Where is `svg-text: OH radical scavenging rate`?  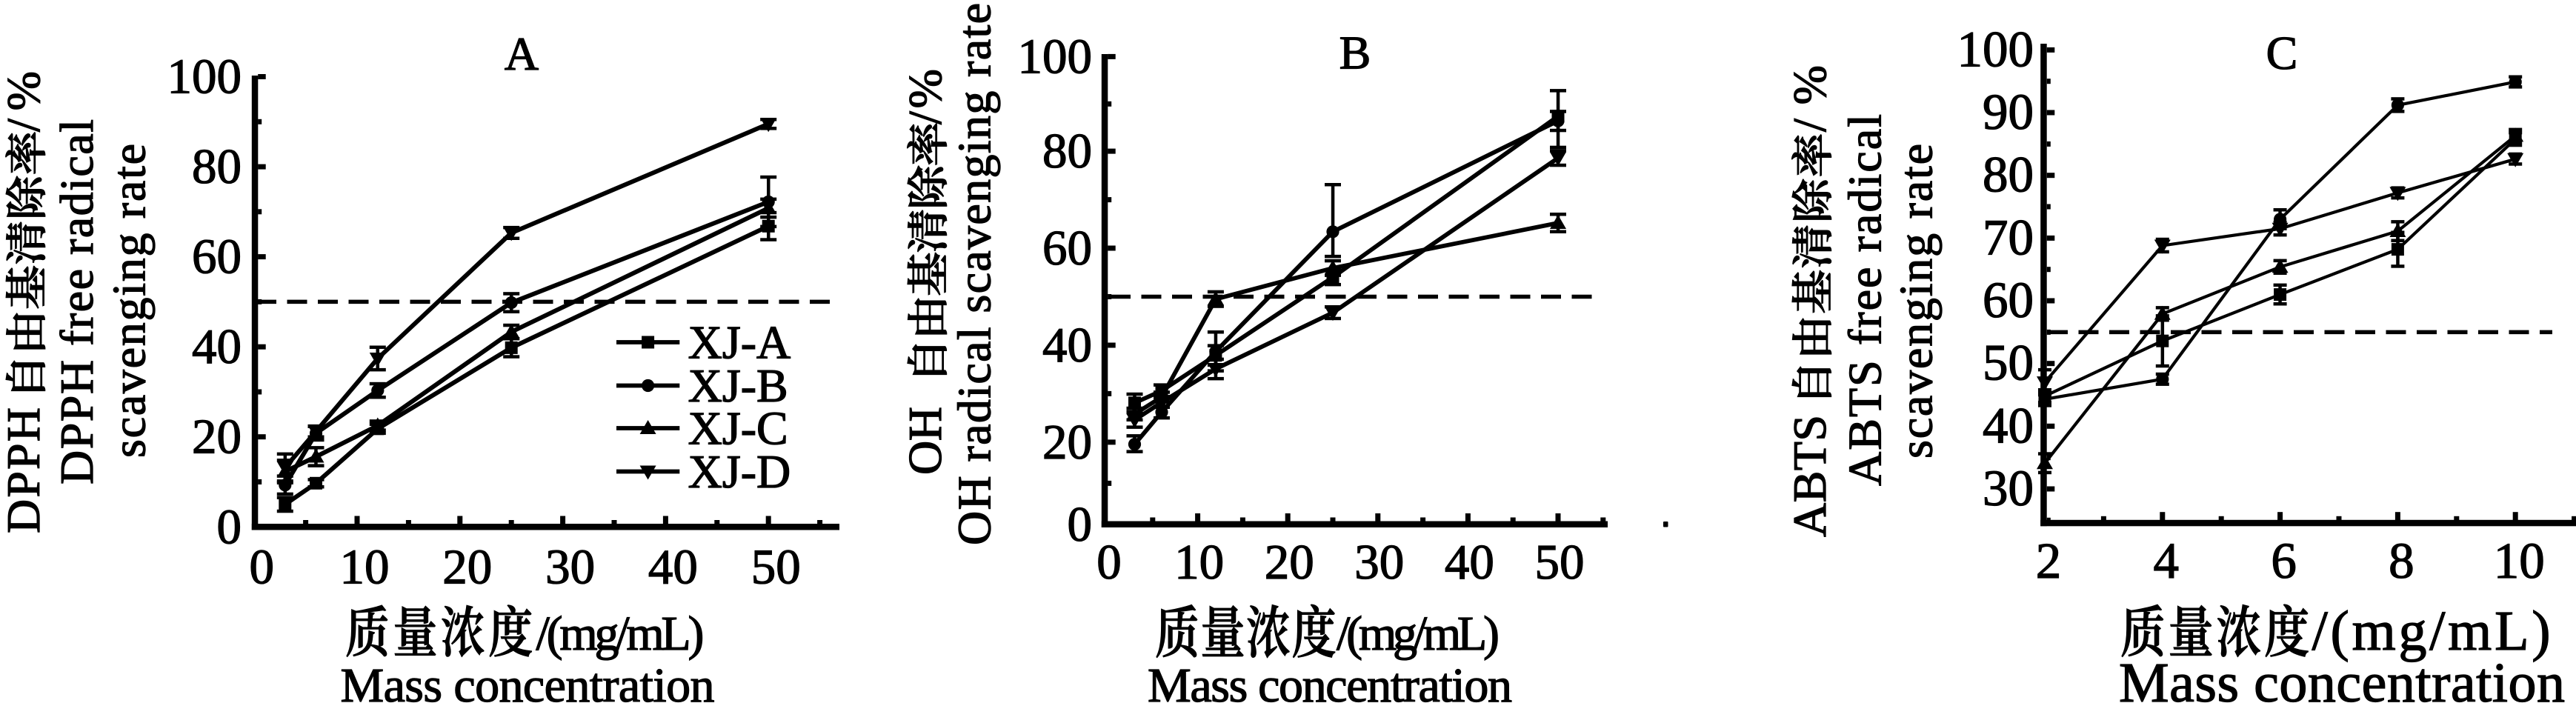 svg-text: OH radical scavenging rate is located at coordinates (974, 274).